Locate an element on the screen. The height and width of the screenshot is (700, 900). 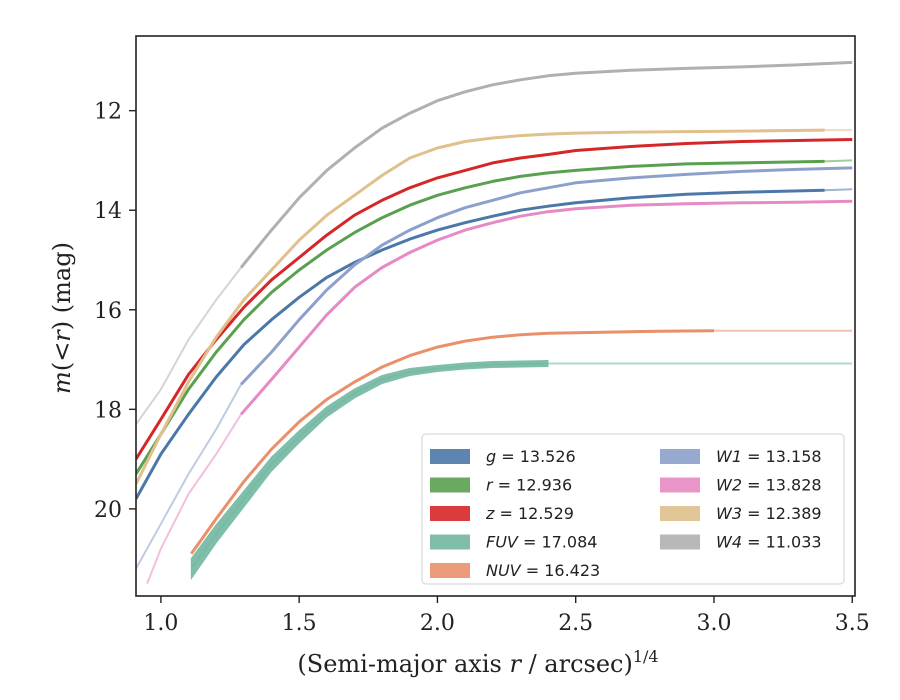
legend-frame is located at coordinates (633, 509).